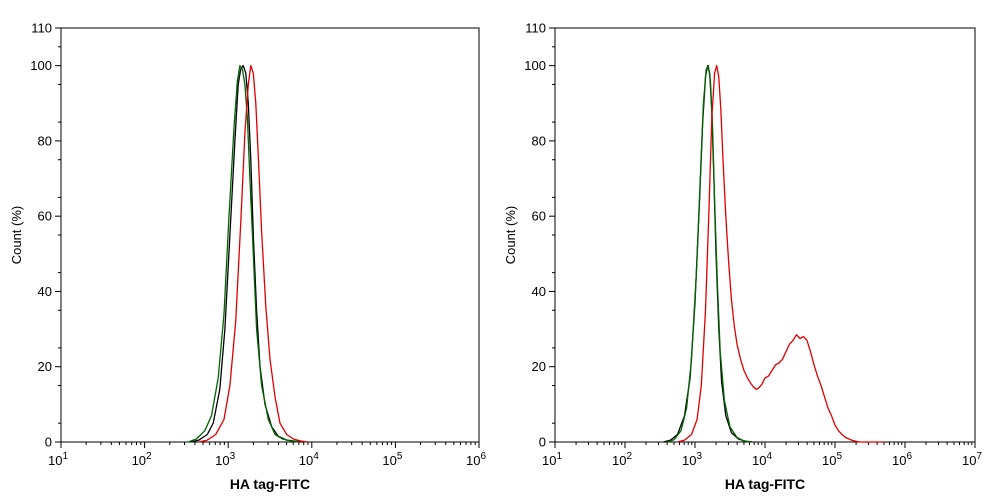  What do you see at coordinates (979, 456) in the screenshot?
I see `x-tick-exponent: 7` at bounding box center [979, 456].